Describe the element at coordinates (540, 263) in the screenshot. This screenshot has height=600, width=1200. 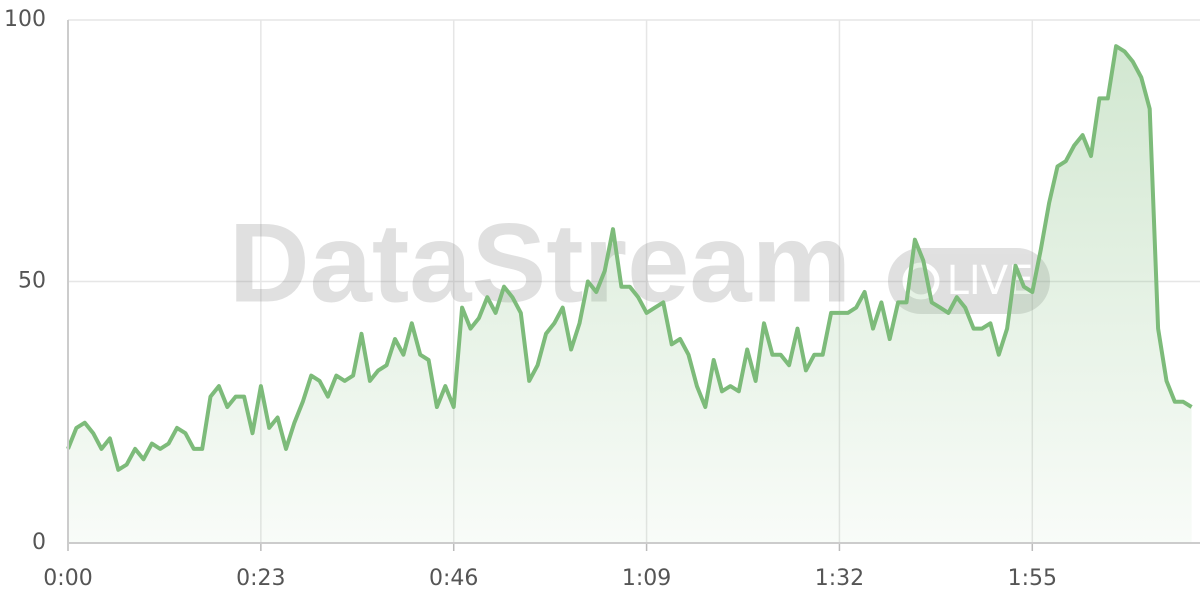
I see `watermark-text: DataStream` at that location.